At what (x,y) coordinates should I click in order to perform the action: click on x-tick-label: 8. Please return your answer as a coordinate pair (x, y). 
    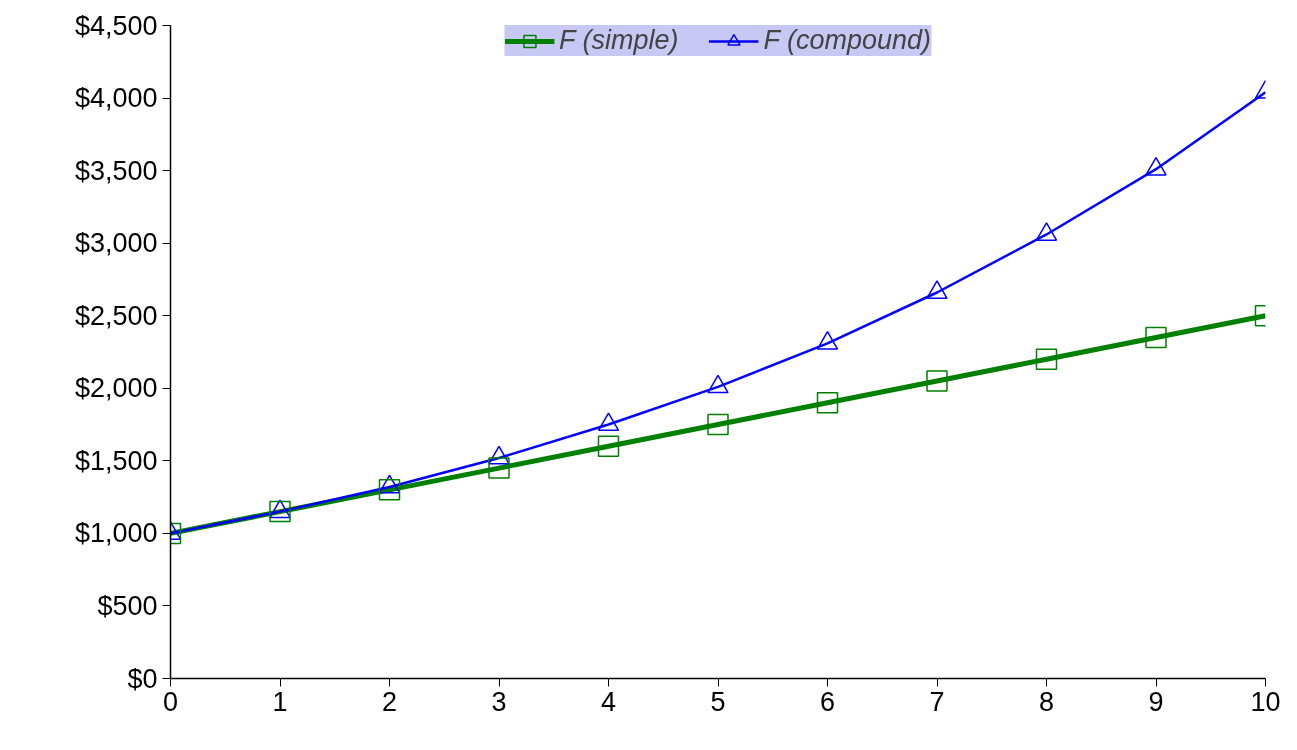
    Looking at the image, I should click on (1046, 701).